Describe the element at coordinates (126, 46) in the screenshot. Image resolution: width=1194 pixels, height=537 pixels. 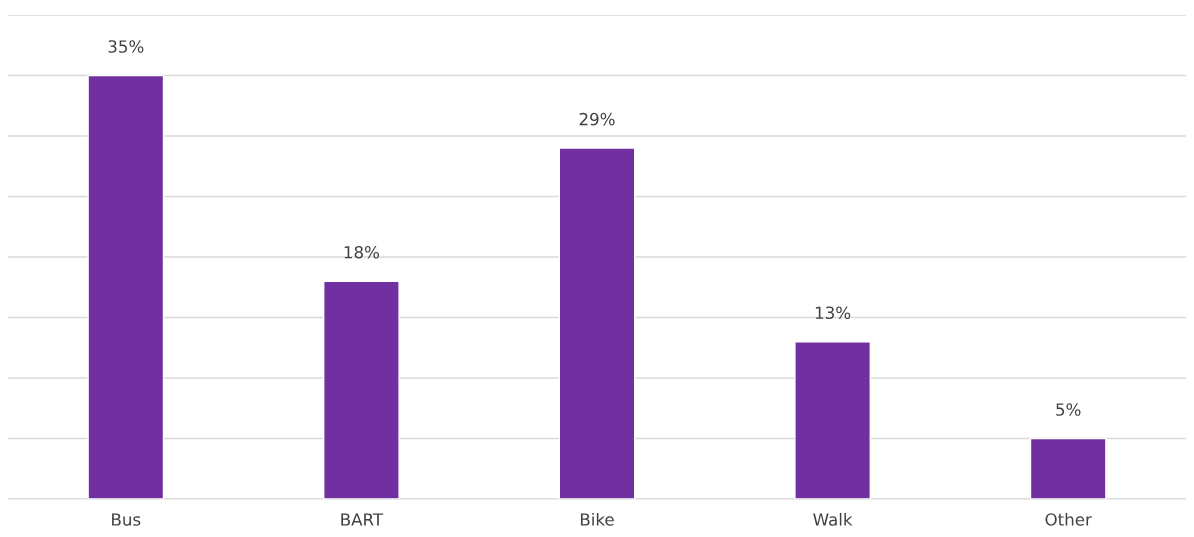
I see `data-label: 35%` at that location.